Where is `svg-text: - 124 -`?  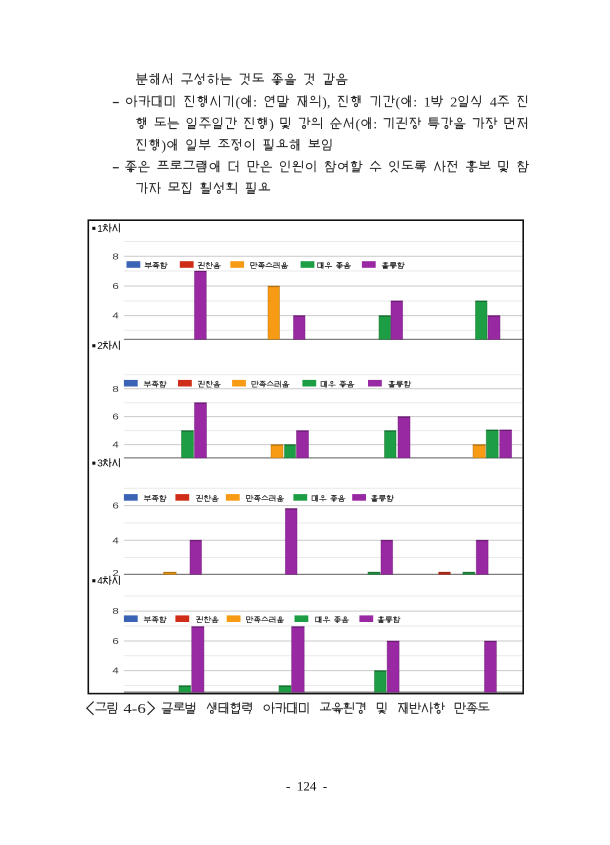
svg-text: - 124 - is located at coordinates (306, 786).